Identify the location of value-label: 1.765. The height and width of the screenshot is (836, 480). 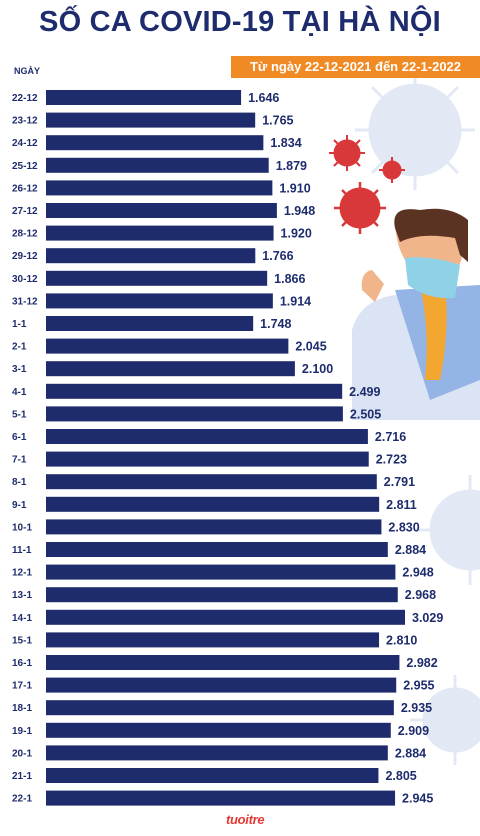
(277, 121).